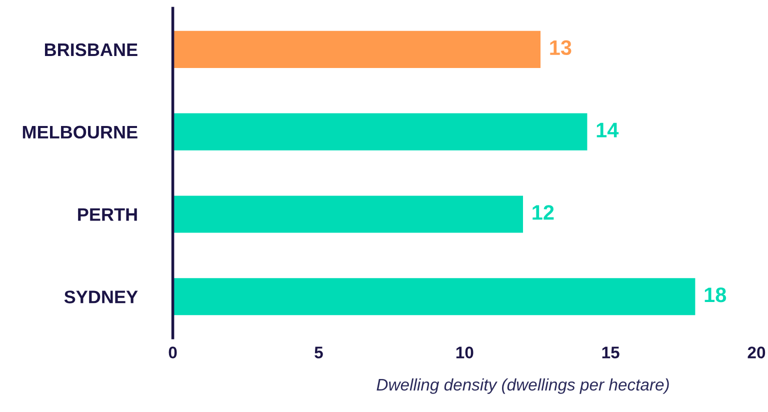 This screenshot has height=412, width=768. Describe the element at coordinates (715, 294) in the screenshot. I see `data-label: 18` at that location.